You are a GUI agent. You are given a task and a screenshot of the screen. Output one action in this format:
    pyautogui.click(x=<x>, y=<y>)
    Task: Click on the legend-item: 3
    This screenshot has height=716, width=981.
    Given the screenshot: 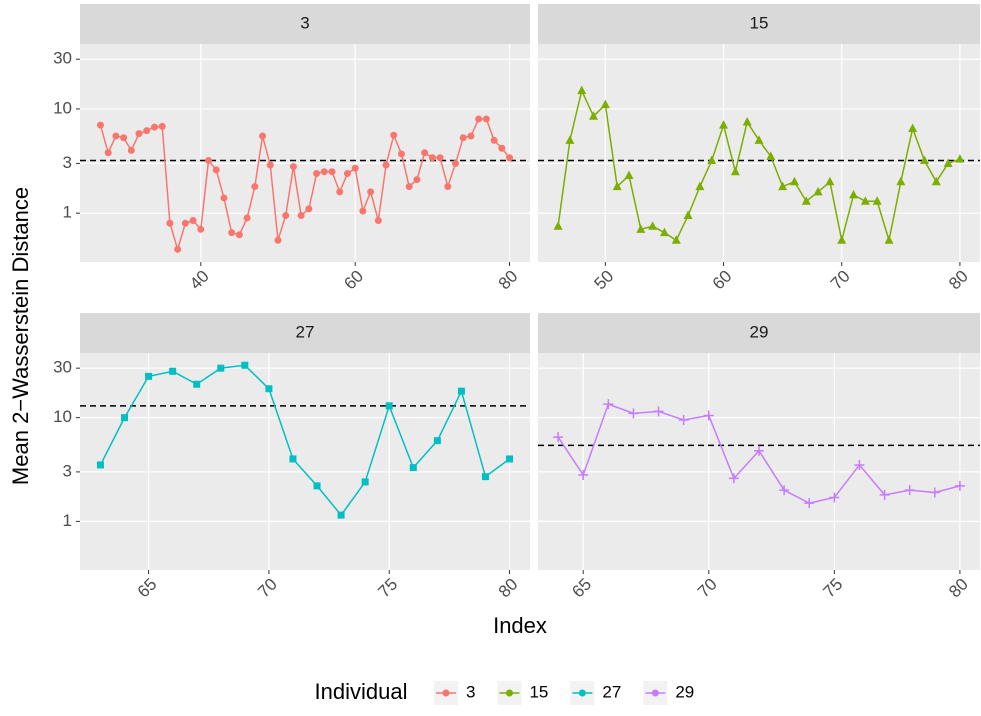 What is the action you would take?
    pyautogui.click(x=454, y=693)
    